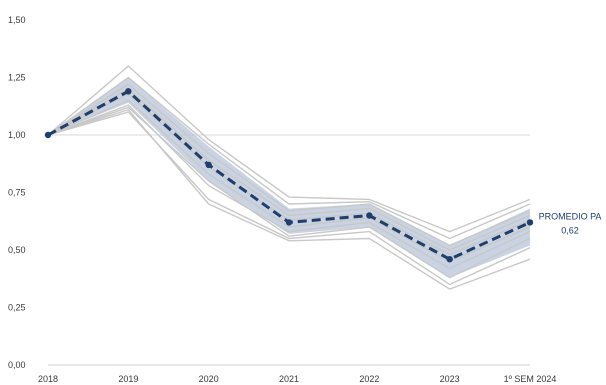 This screenshot has width=606, height=385. I want to click on y-tick-label: 0,25, so click(17, 308).